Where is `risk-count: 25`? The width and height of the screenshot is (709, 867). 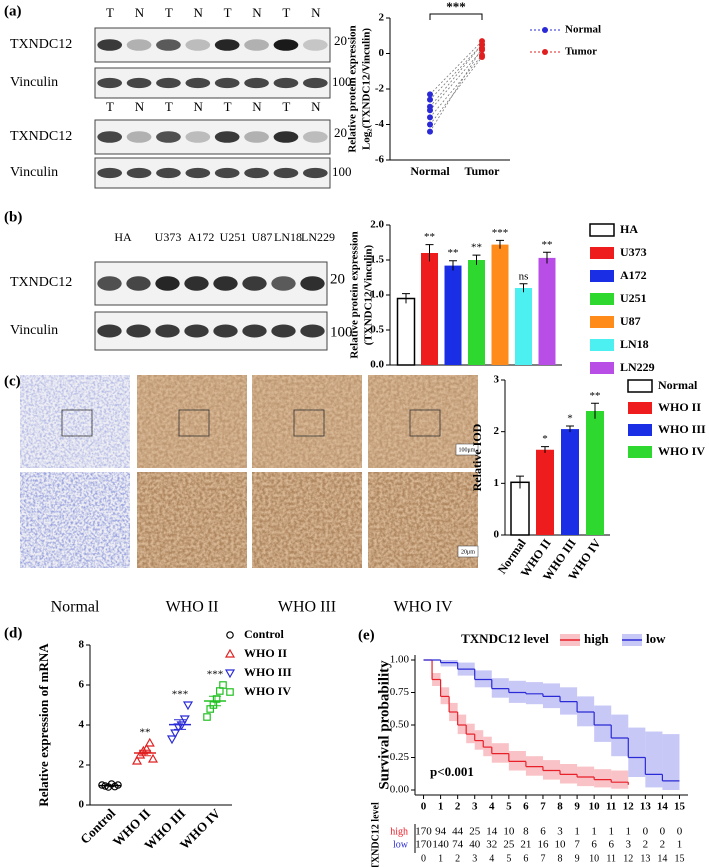
risk-count: 25 is located at coordinates (509, 845).